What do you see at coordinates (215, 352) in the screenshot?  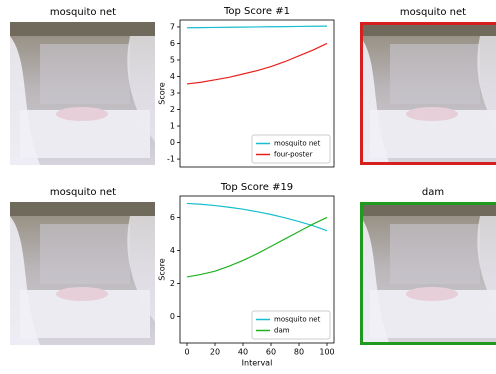 I see `x-tick-label: 20` at bounding box center [215, 352].